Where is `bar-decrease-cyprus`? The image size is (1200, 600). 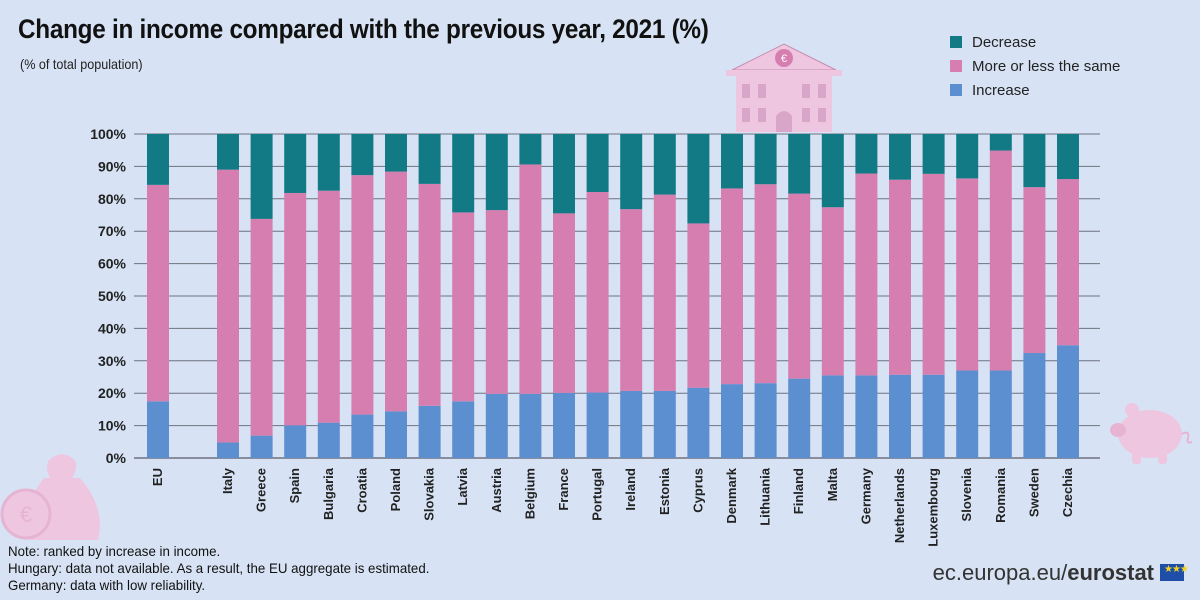 bar-decrease-cyprus is located at coordinates (698, 179).